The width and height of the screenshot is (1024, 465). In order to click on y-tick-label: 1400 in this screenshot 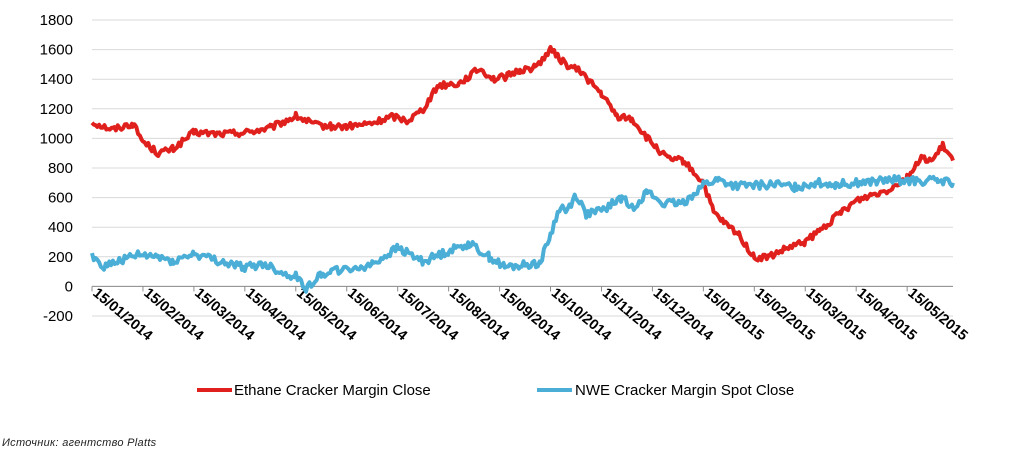, I will do `click(56, 79)`.